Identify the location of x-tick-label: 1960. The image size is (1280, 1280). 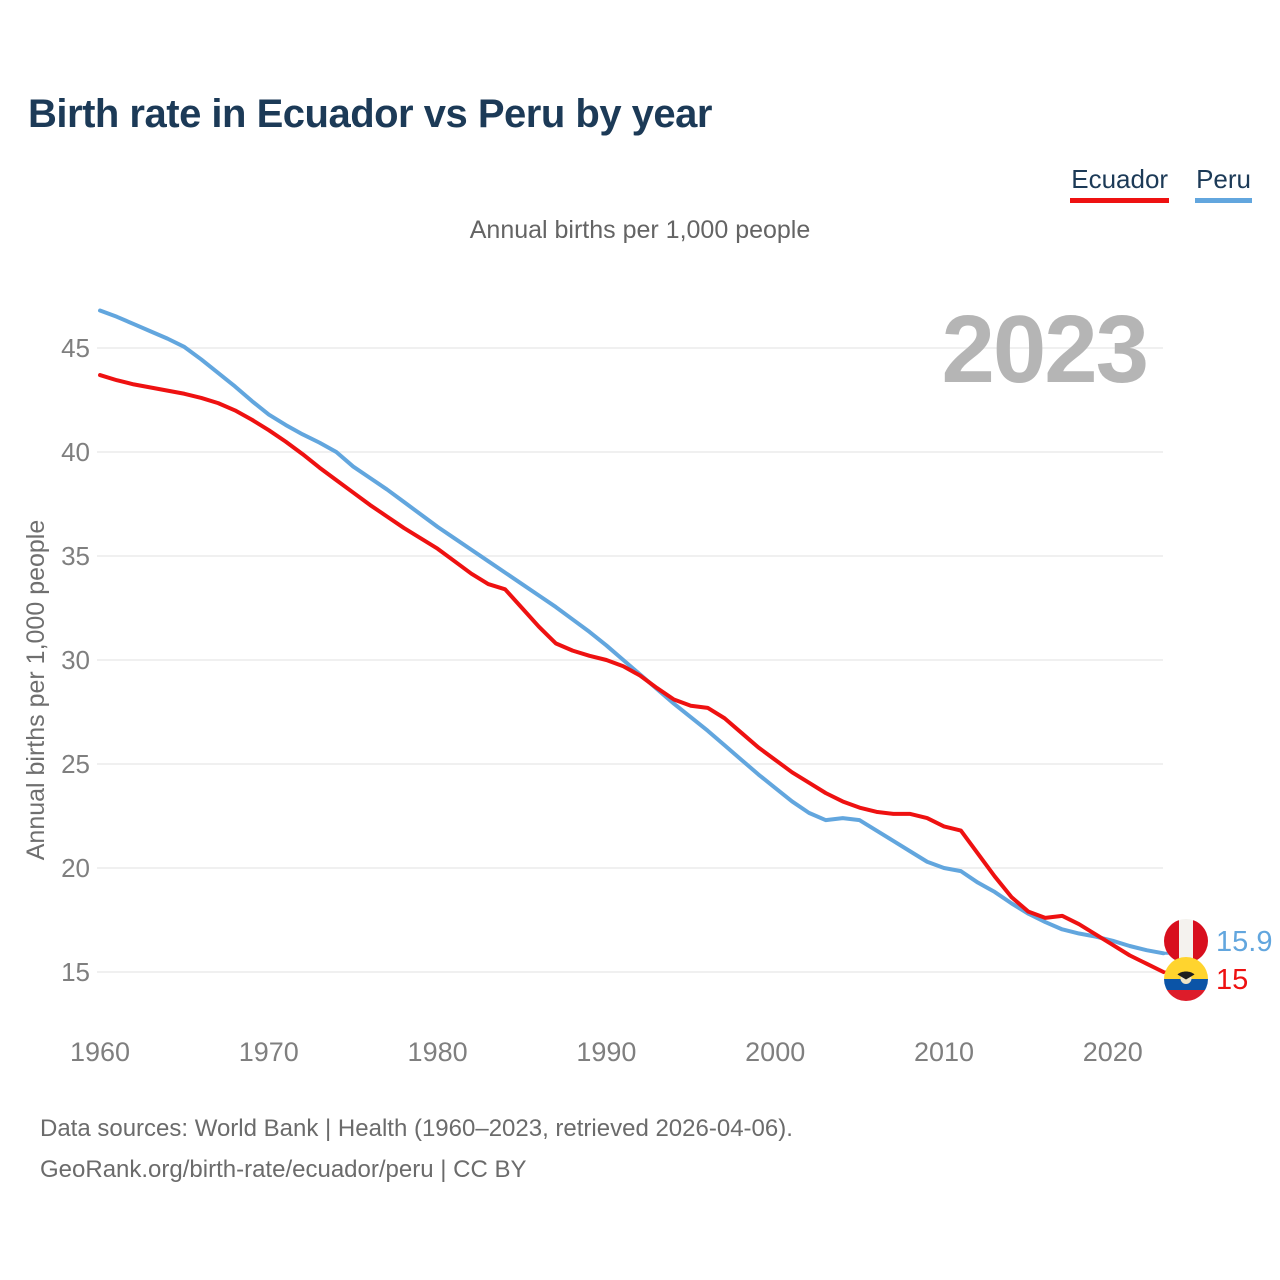
(100, 1052).